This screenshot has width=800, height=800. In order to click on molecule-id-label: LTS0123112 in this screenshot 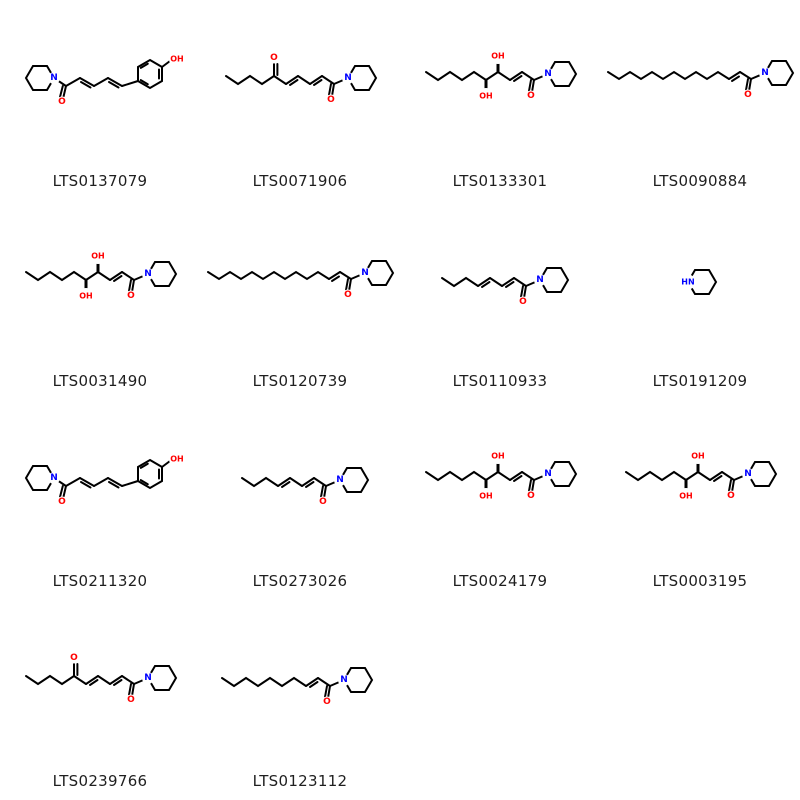, I will do `click(300, 781)`.